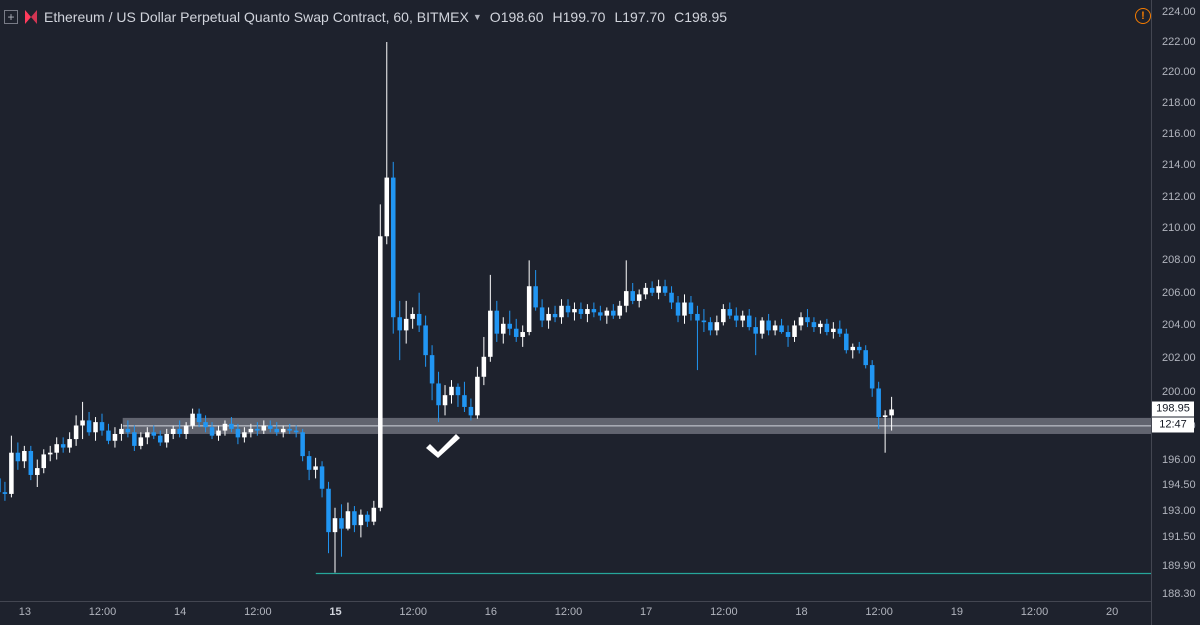 This screenshot has width=1200, height=625. I want to click on price-tick-label: 194.50, so click(1179, 485).